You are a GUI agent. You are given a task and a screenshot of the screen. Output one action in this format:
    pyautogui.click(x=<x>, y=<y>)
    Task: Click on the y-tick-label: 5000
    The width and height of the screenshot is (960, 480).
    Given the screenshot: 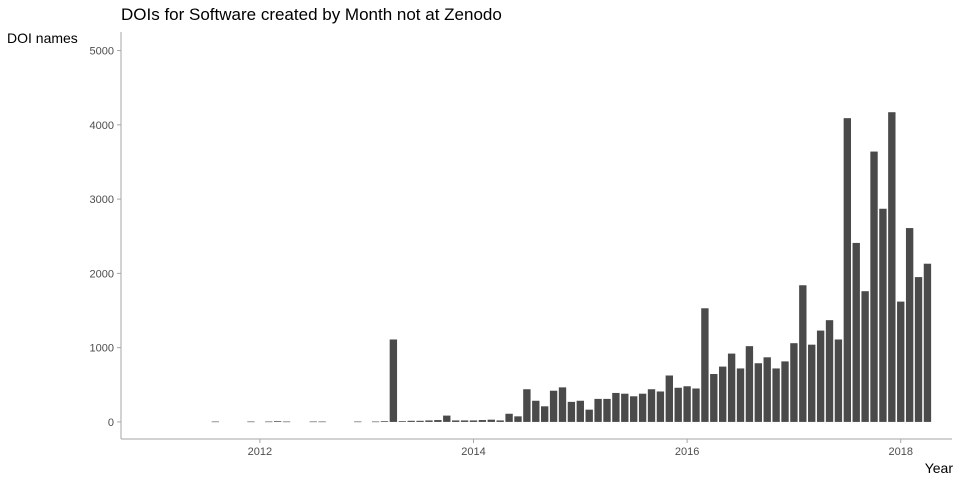 What is the action you would take?
    pyautogui.click(x=102, y=52)
    